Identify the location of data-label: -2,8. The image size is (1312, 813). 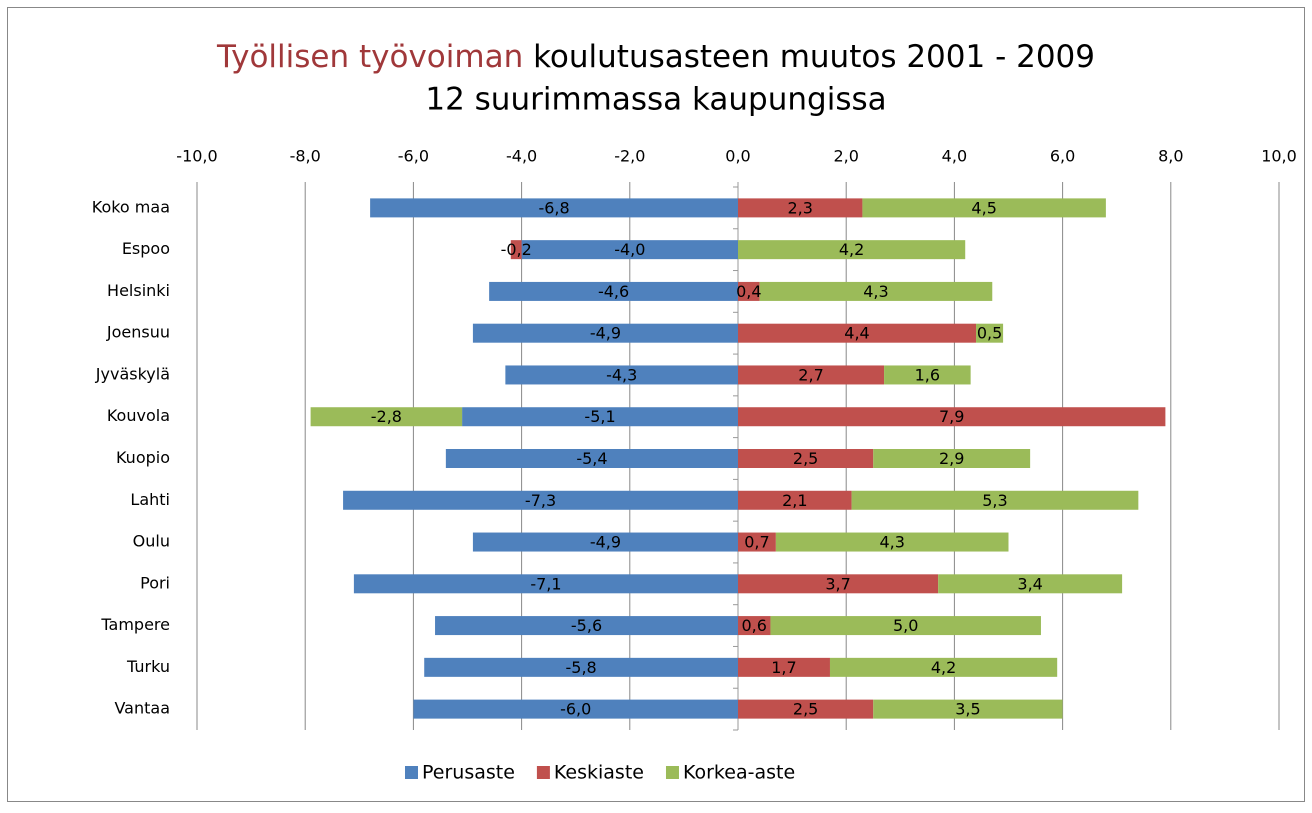
(386, 416).